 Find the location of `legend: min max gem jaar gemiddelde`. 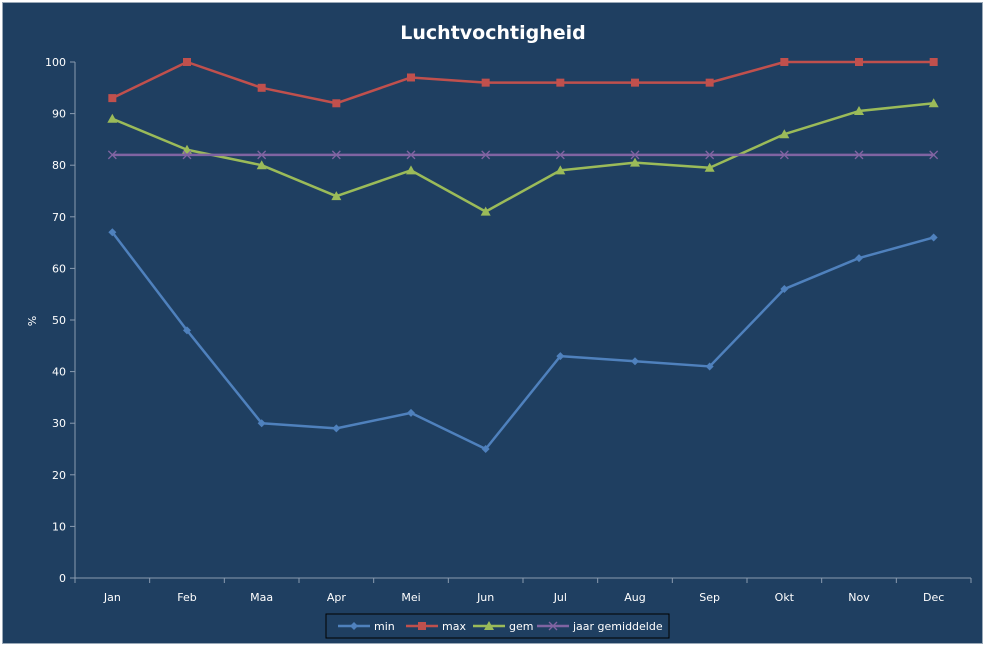

legend: min max gem jaar gemiddelde is located at coordinates (497, 626).